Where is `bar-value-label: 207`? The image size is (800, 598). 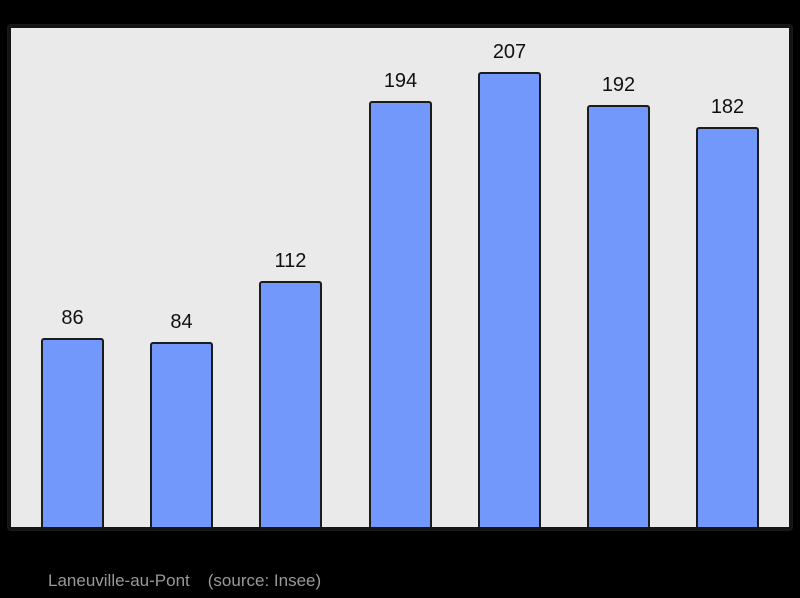
bar-value-label: 207 is located at coordinates (509, 52).